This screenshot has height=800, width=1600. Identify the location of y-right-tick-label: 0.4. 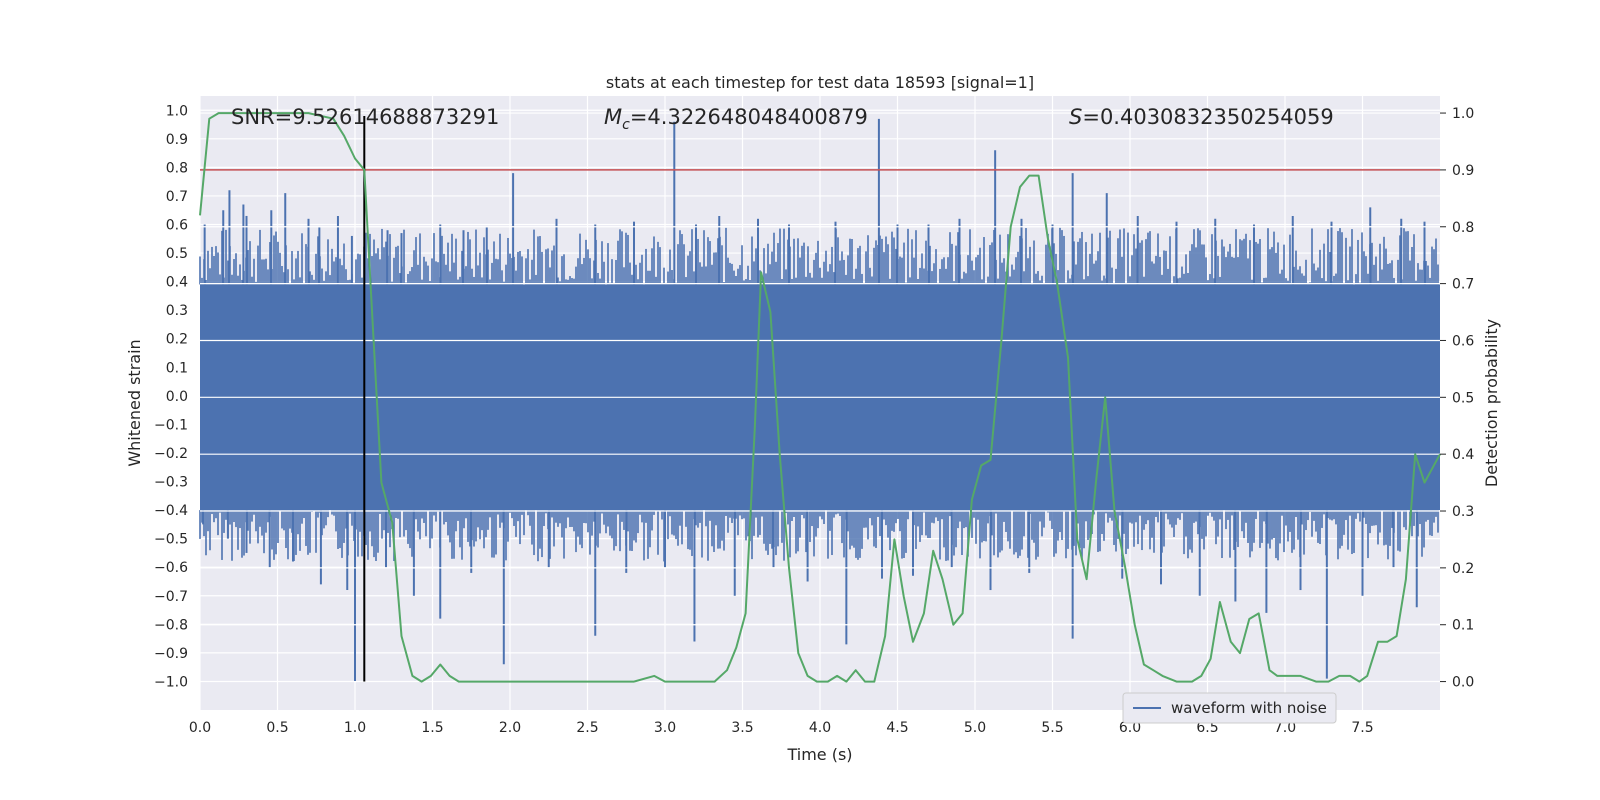
(1463, 455).